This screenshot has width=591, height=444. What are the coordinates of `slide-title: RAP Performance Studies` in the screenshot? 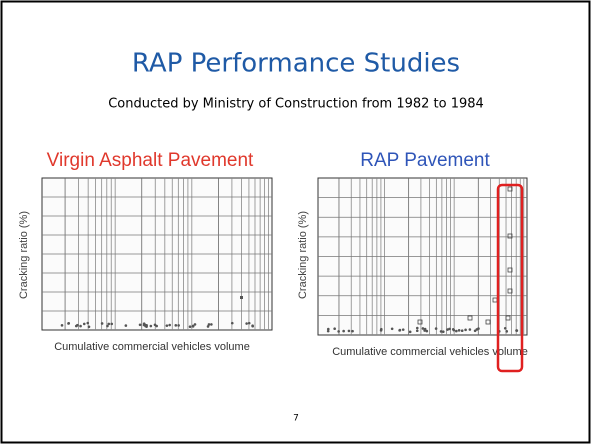 It's located at (296, 64).